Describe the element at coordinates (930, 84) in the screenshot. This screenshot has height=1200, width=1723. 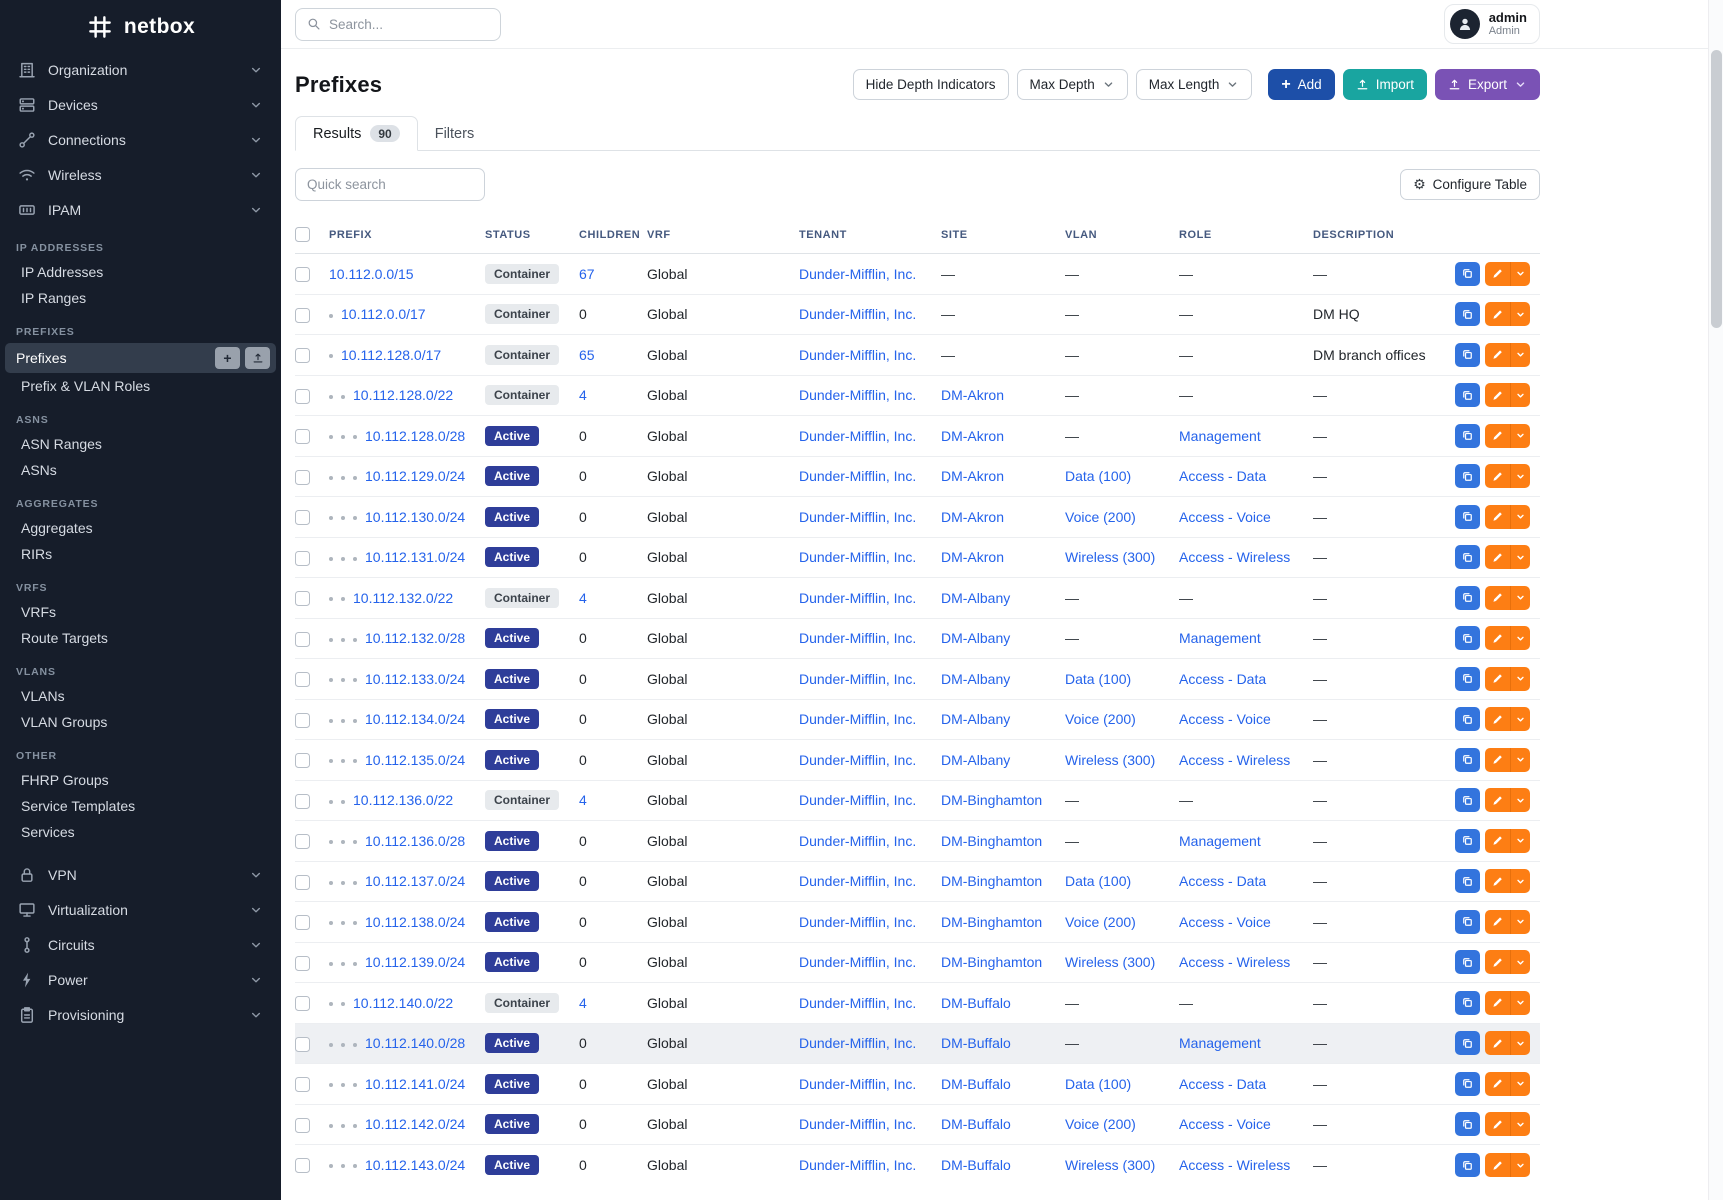
I see `hide-depth-indicators-button: Hide Depth Indicators` at that location.